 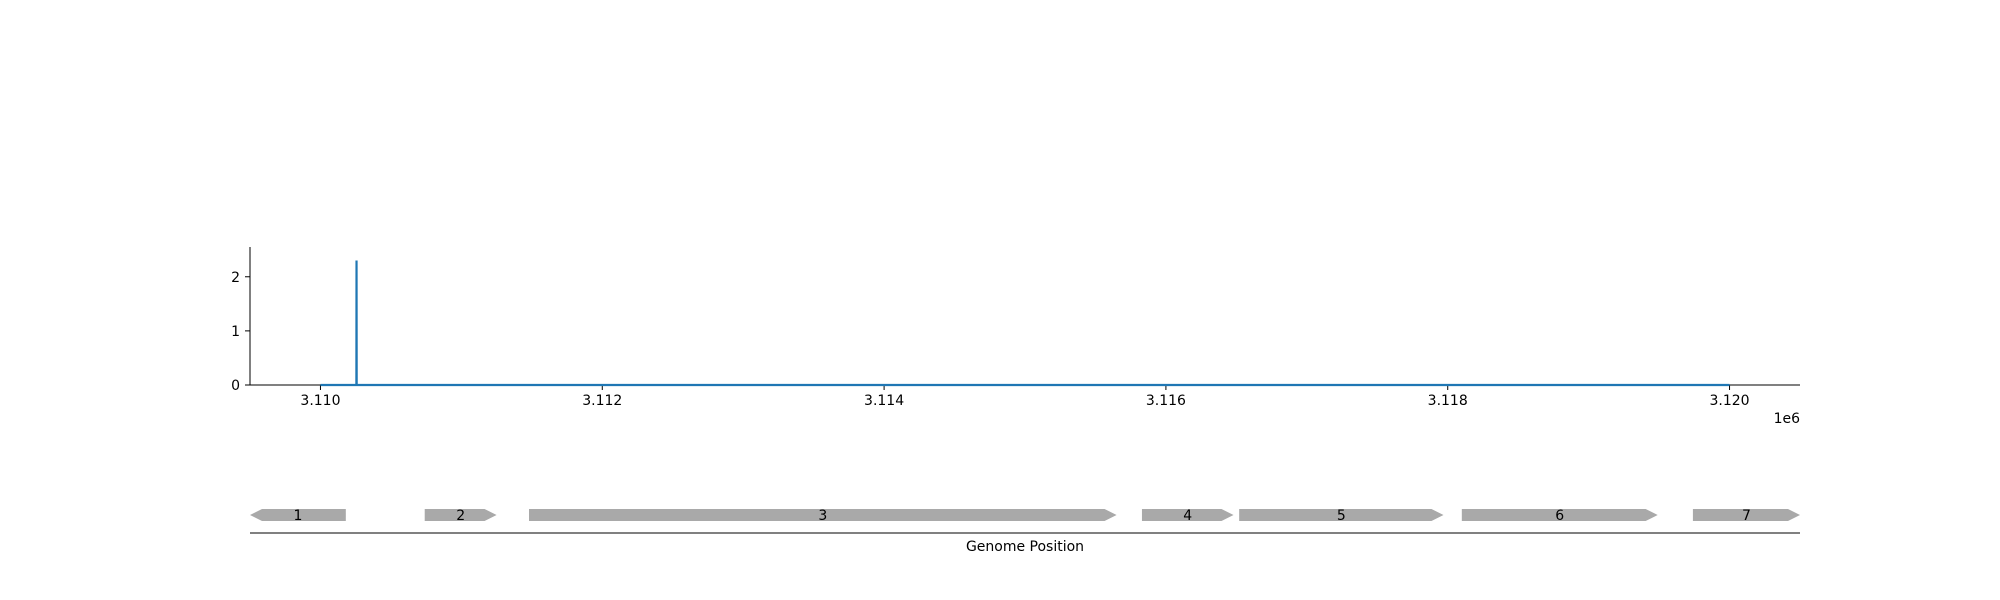 What do you see at coordinates (1025, 531) in the screenshot?
I see `gene-track: 1 2 3 4 5 6 7 Genome Position` at bounding box center [1025, 531].